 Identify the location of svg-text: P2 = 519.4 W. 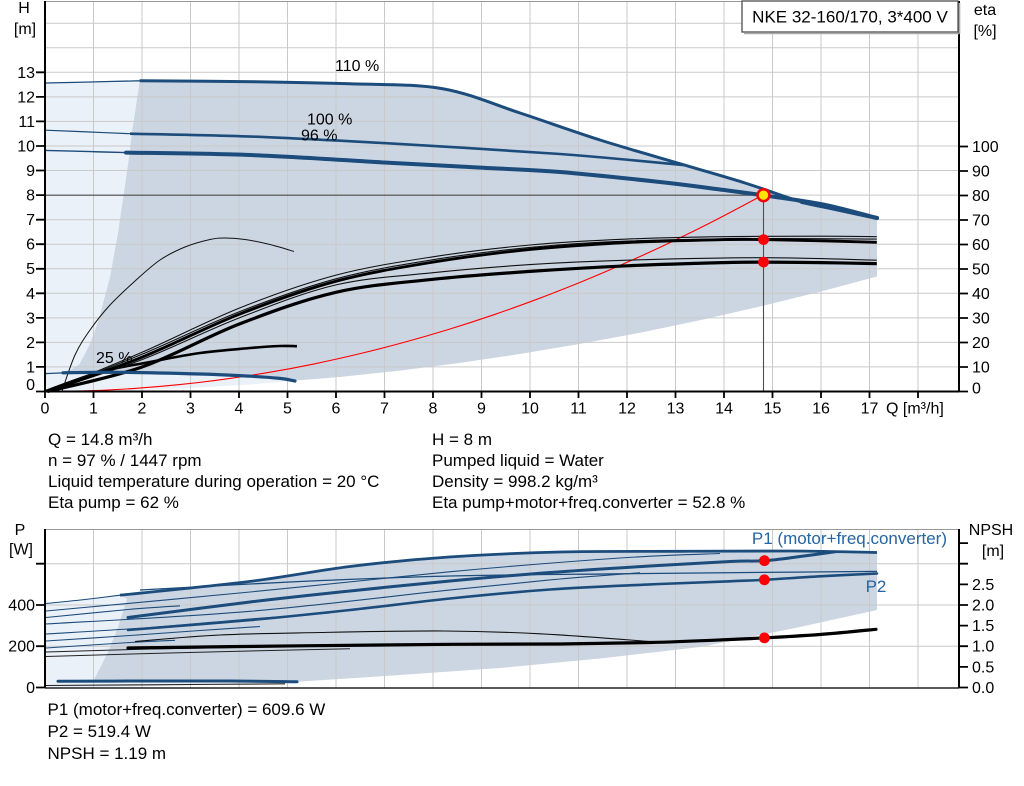
(99, 731).